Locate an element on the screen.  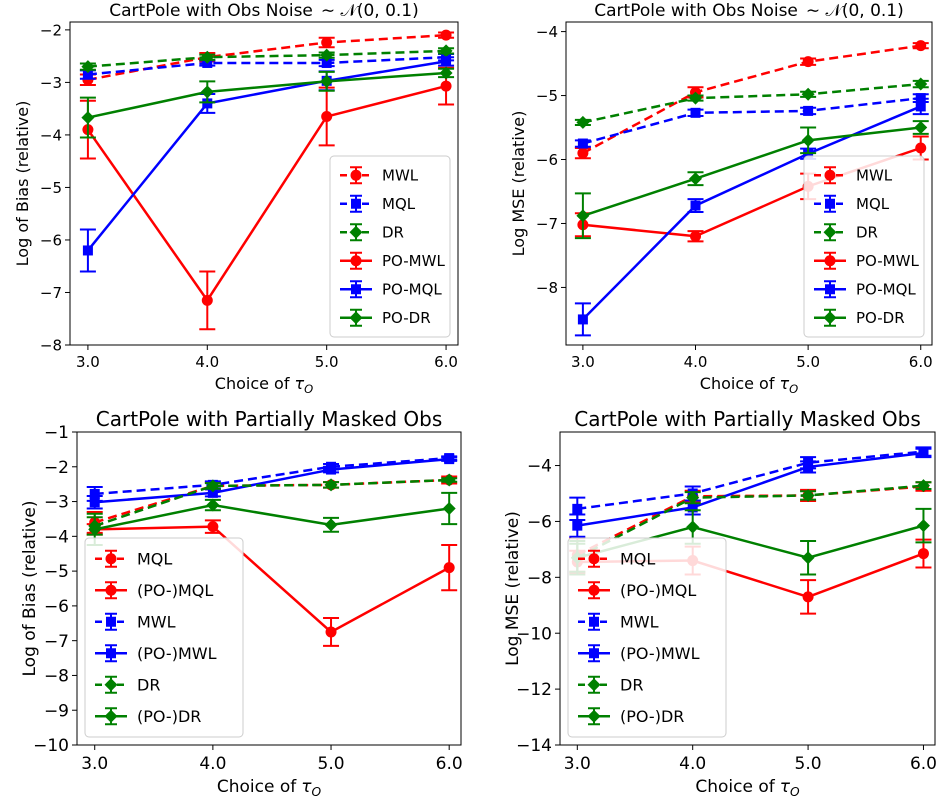
x-axis-label: Choice of τO is located at coordinates (749, 385).